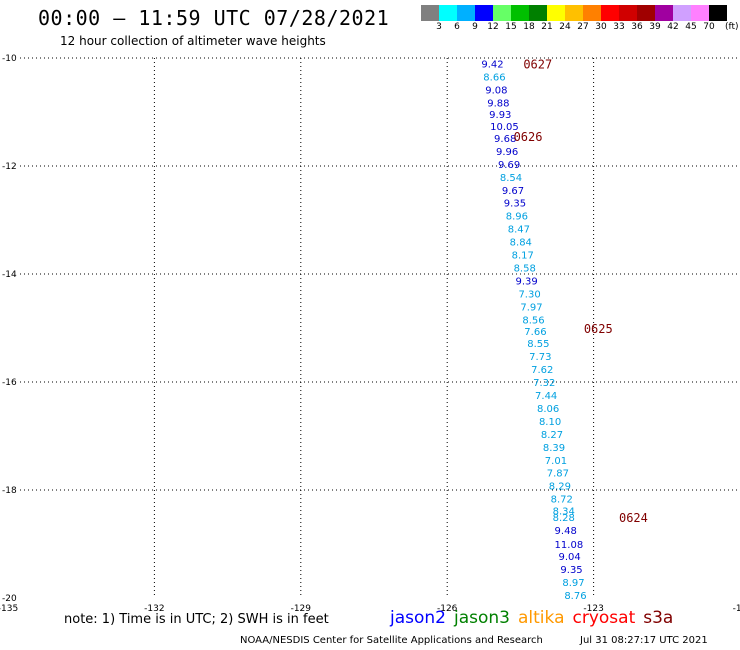 Image resolution: width=740 pixels, height=650 pixels. What do you see at coordinates (529, 294) in the screenshot?
I see `wave-height-value: 7.30` at bounding box center [529, 294].